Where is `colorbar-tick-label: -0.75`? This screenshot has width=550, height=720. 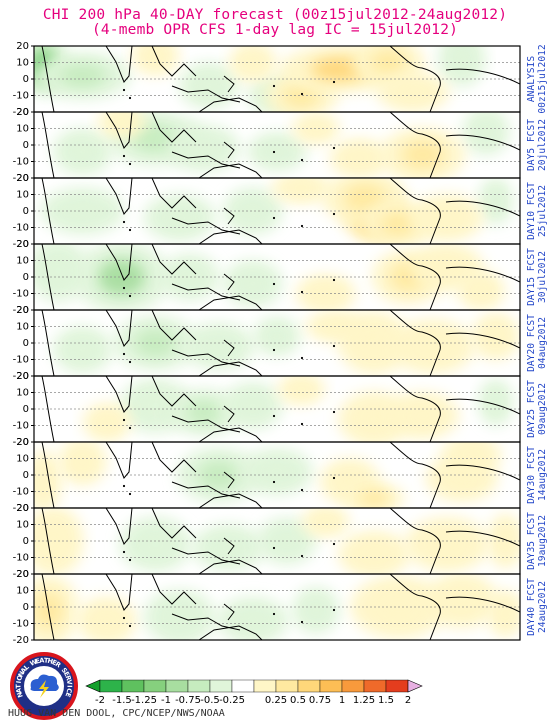 colorbar-tick-label: -0.75 is located at coordinates (188, 700).